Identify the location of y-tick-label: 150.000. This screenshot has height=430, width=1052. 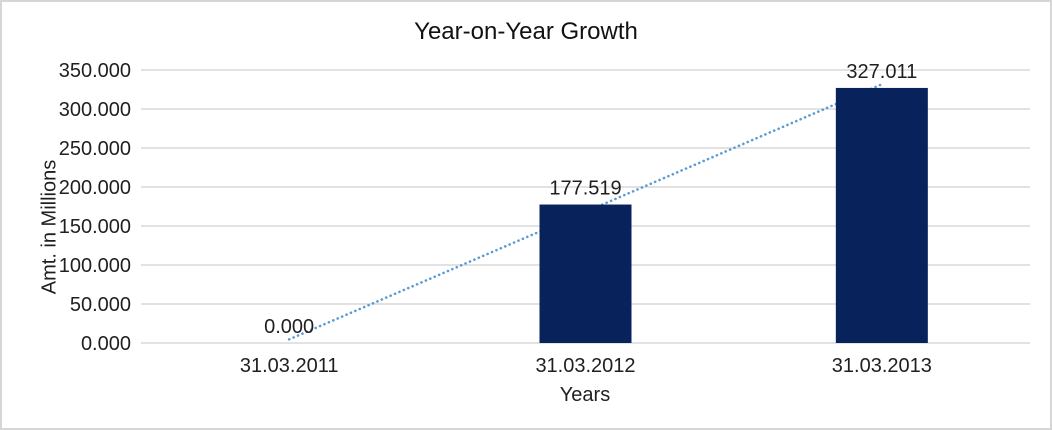
(95, 227).